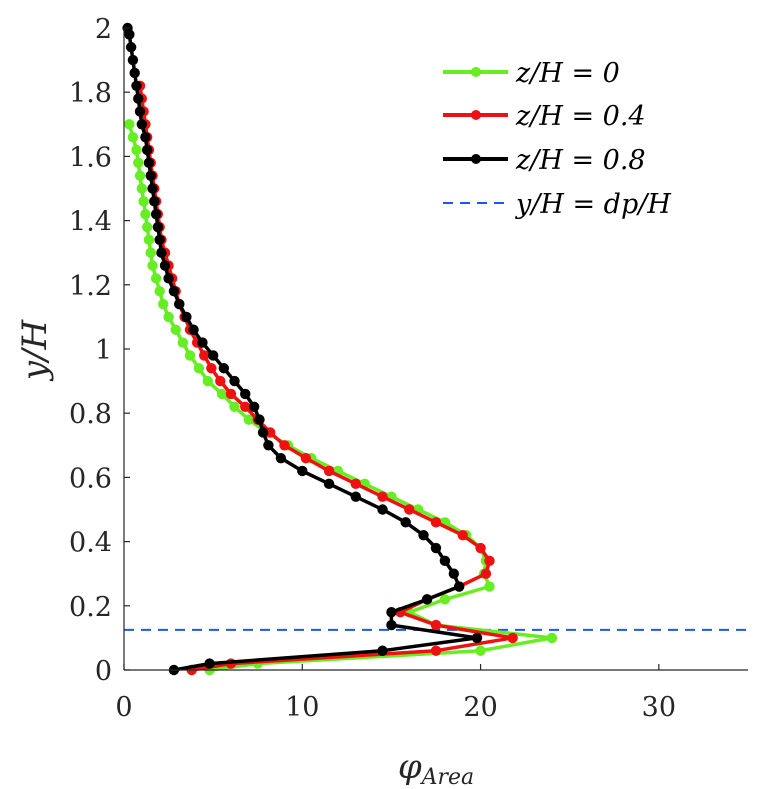 This screenshot has width=758, height=789. Describe the element at coordinates (580, 116) in the screenshot. I see `legend-label-z04: z/H = 0.4` at that location.